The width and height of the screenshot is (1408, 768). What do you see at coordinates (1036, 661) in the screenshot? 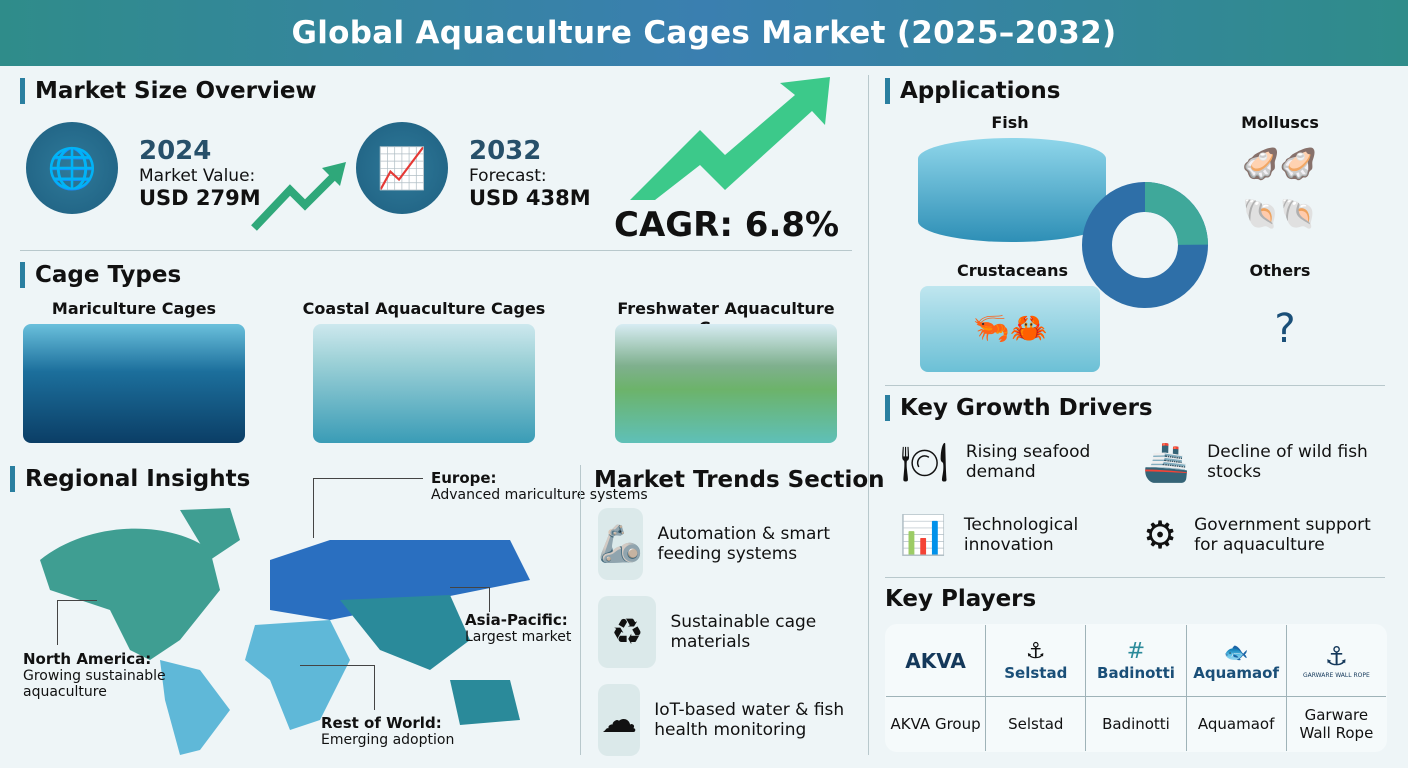
I see `selstad-logo: ⚓ Selstad` at bounding box center [1036, 661].